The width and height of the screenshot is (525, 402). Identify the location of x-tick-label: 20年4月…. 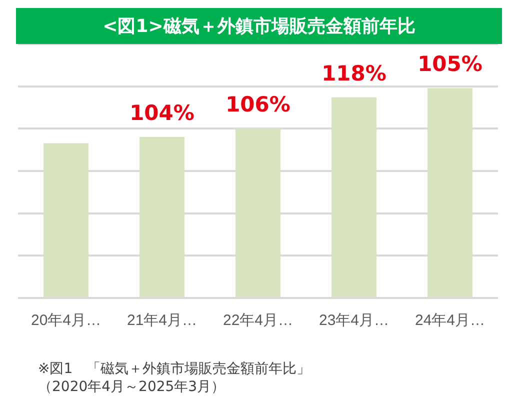
(66, 321).